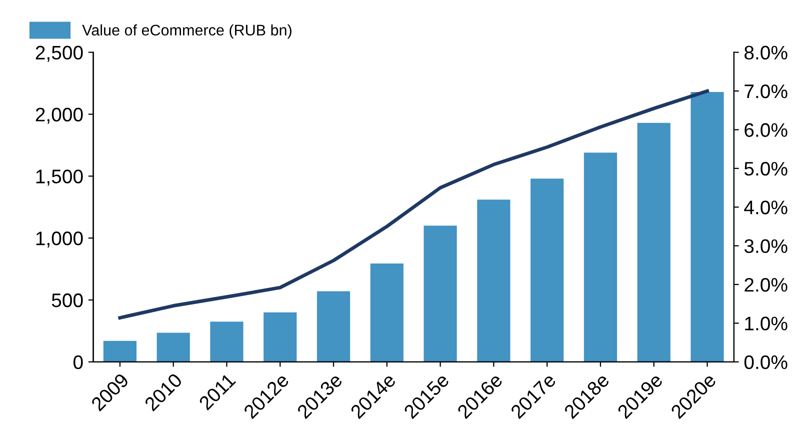 The width and height of the screenshot is (811, 436). What do you see at coordinates (766, 323) in the screenshot?
I see `y2-tick-label: 1.0%` at bounding box center [766, 323].